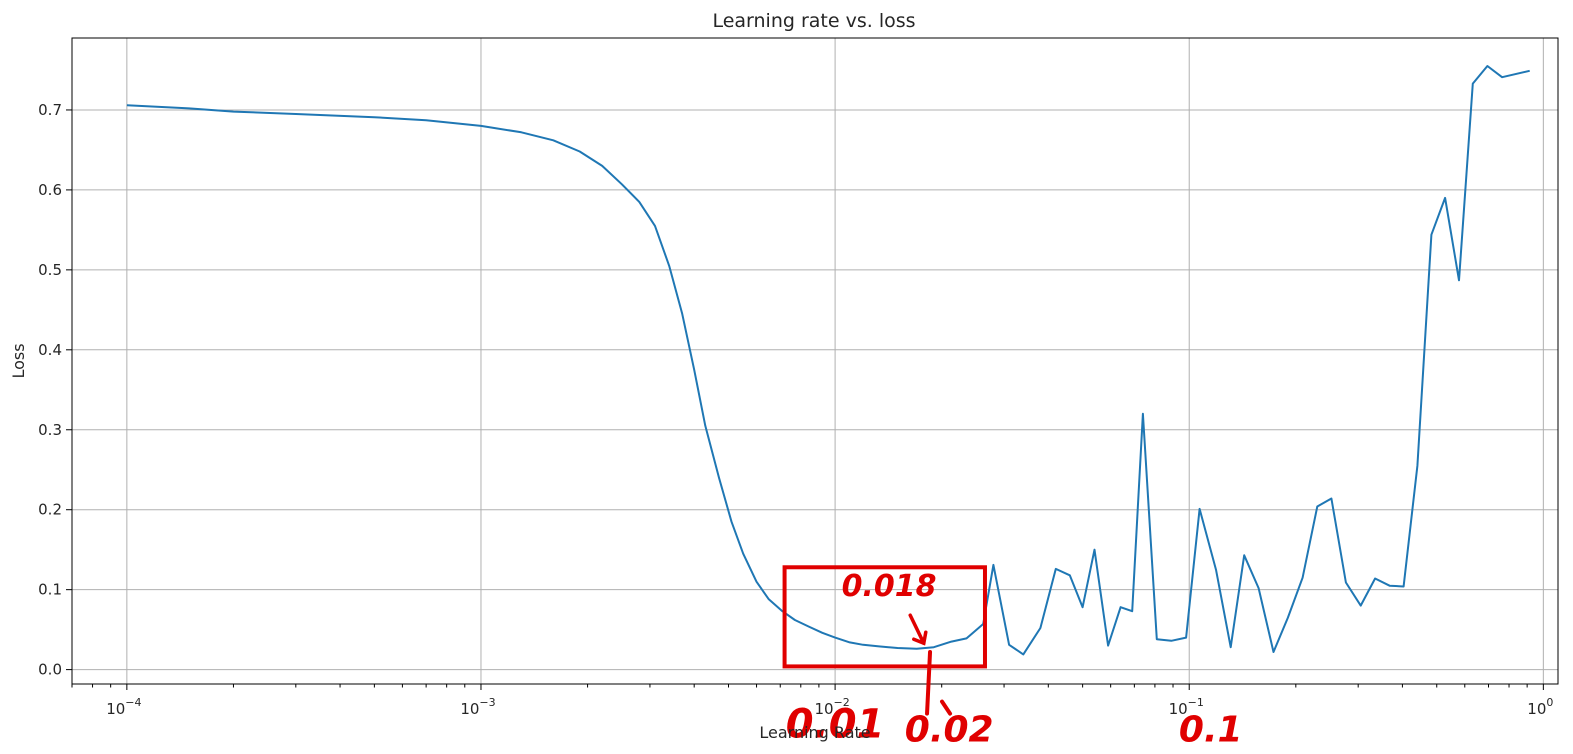 The width and height of the screenshot is (1573, 754). I want to click on x-tick-label: 10⁰, so click(1540, 707).